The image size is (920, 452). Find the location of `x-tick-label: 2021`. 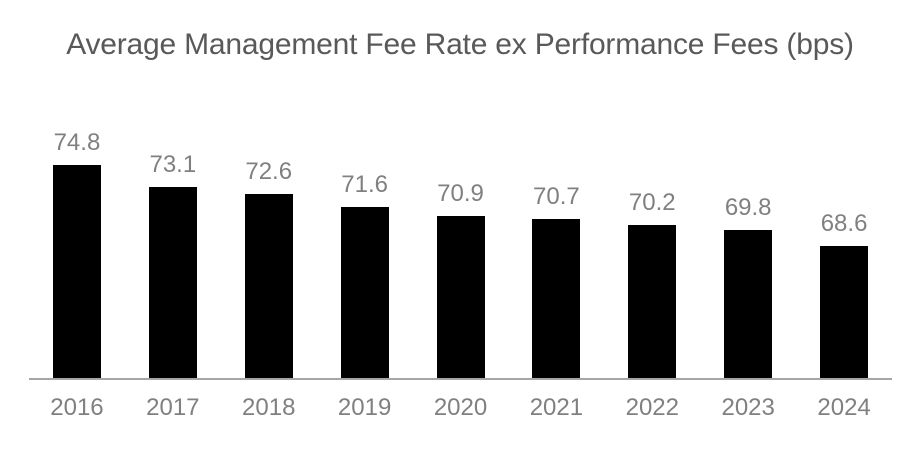

x-tick-label: 2021 is located at coordinates (556, 407).